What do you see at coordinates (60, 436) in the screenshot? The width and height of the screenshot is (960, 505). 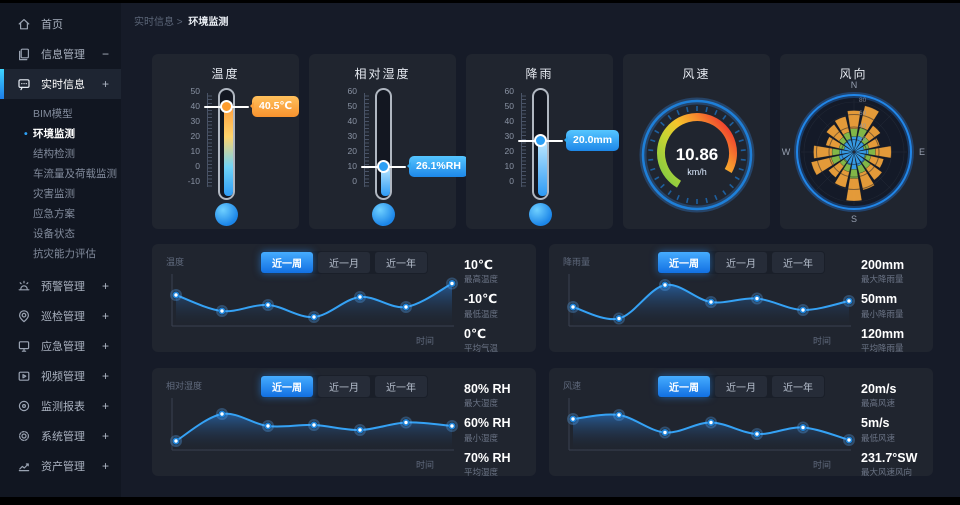 I see `sidebar-item-system: 系统管理 +` at bounding box center [60, 436].